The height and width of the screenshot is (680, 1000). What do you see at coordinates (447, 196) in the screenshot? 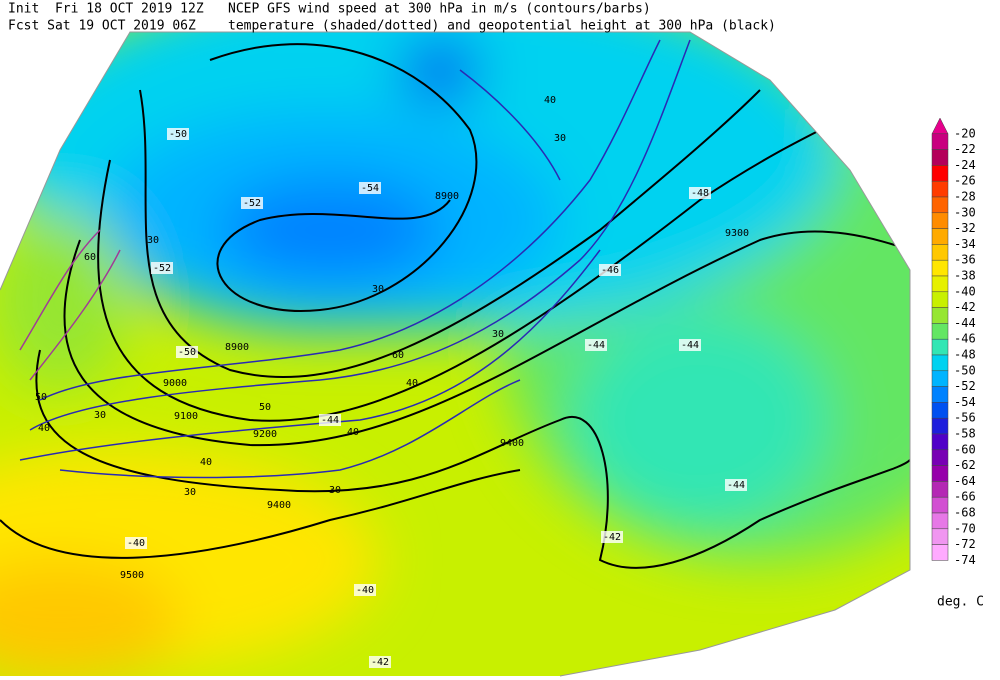
I see `height-label: 8900` at bounding box center [447, 196].